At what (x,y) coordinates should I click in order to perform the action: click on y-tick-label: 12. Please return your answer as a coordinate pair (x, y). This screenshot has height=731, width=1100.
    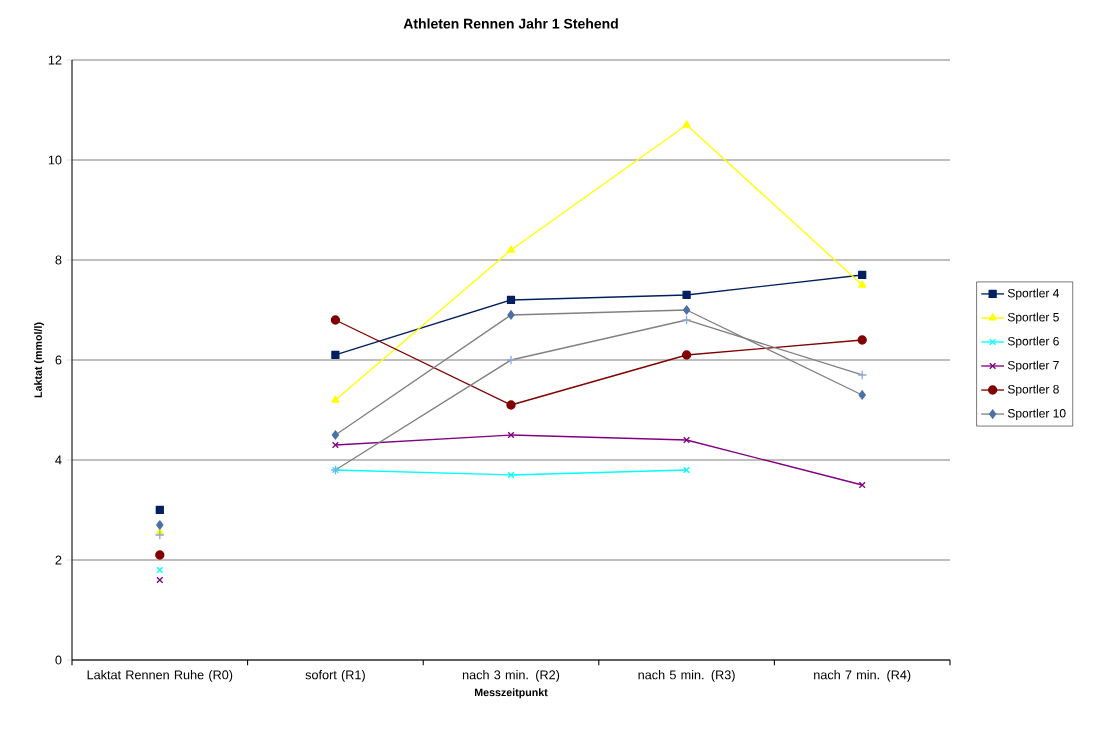
    Looking at the image, I should click on (55, 60).